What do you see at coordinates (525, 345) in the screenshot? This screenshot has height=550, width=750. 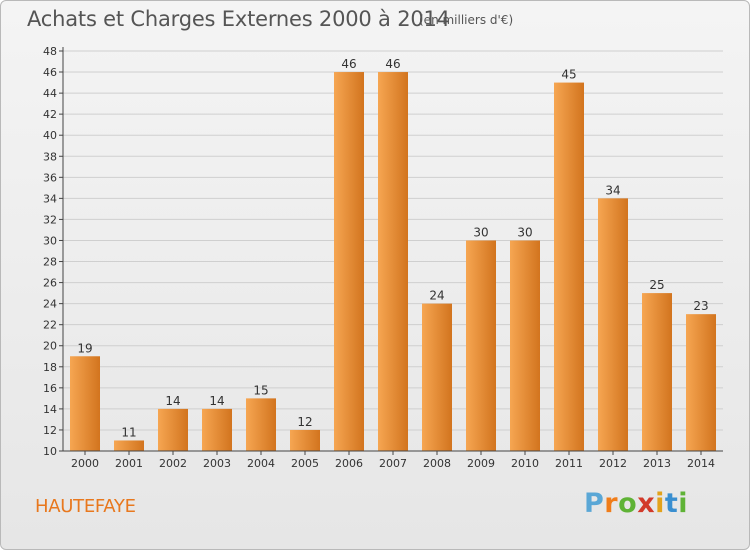 I see `bar-2010` at bounding box center [525, 345].